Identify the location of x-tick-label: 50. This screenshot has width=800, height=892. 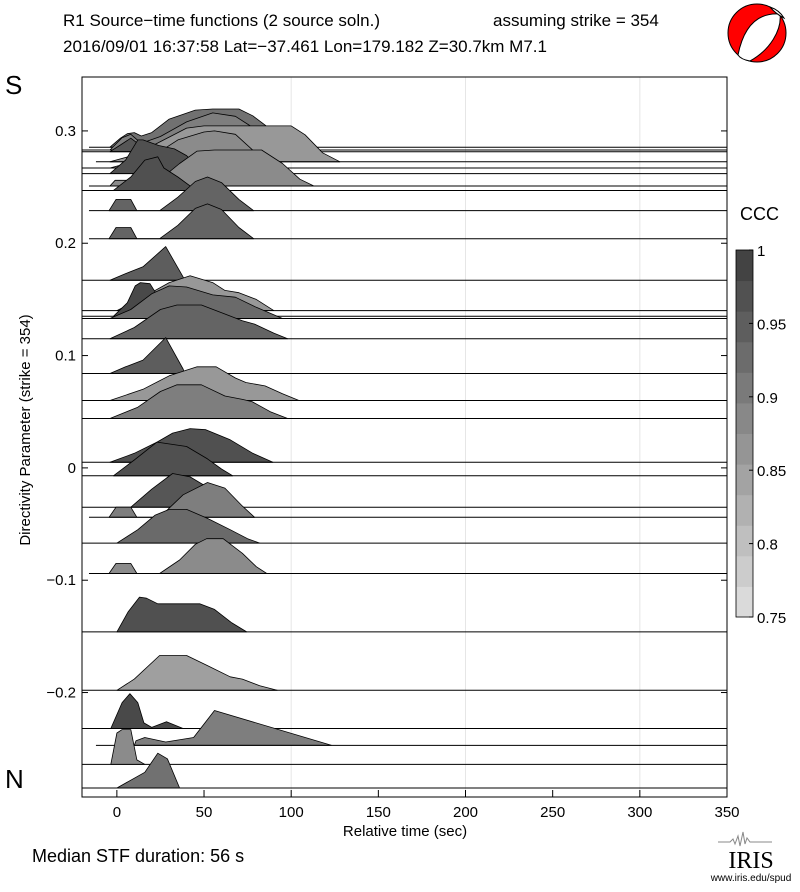
(204, 812).